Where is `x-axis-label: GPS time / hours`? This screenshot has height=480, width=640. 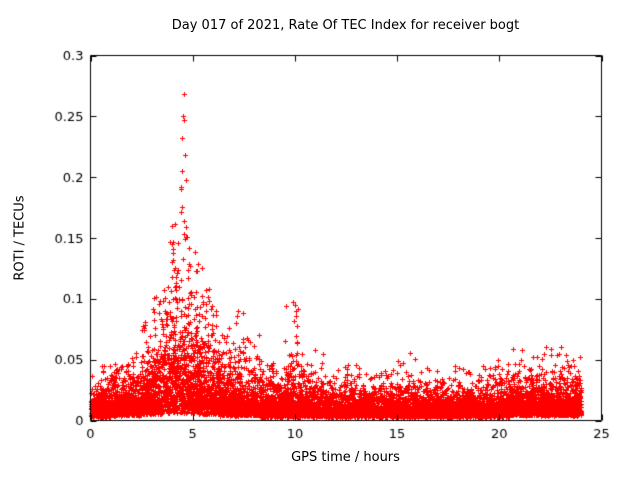
x-axis-label: GPS time / hours is located at coordinates (345, 457).